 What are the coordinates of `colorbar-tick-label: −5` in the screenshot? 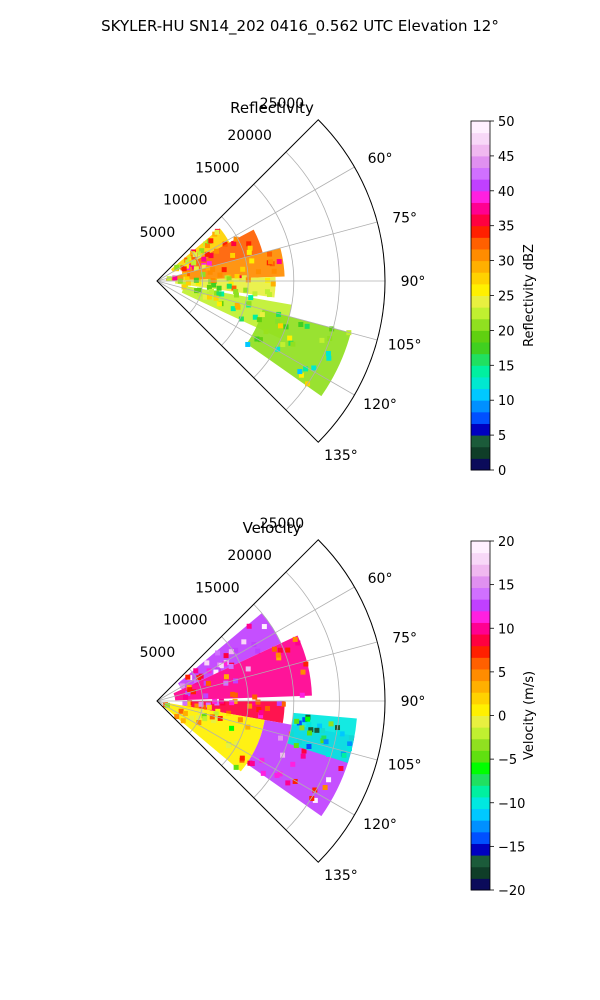 It's located at (507, 760).